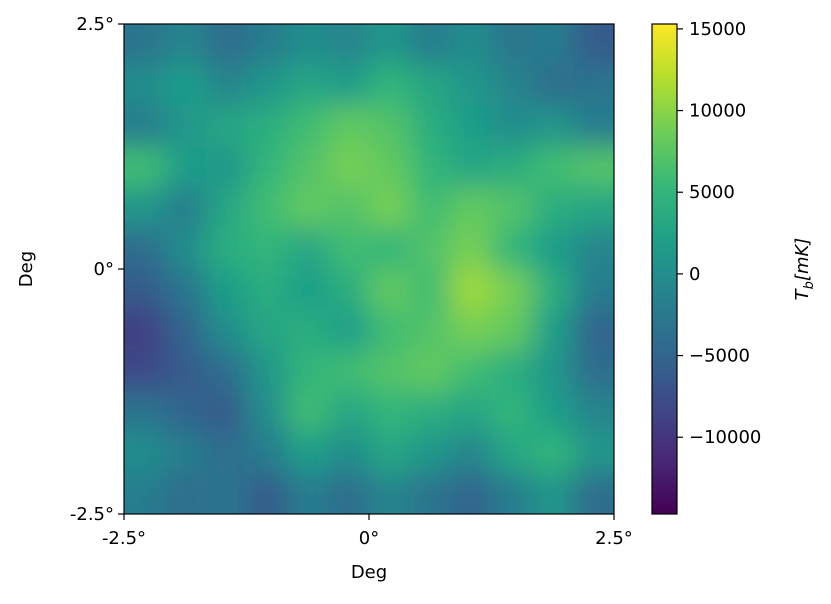  I want to click on colorbar, so click(664, 269).